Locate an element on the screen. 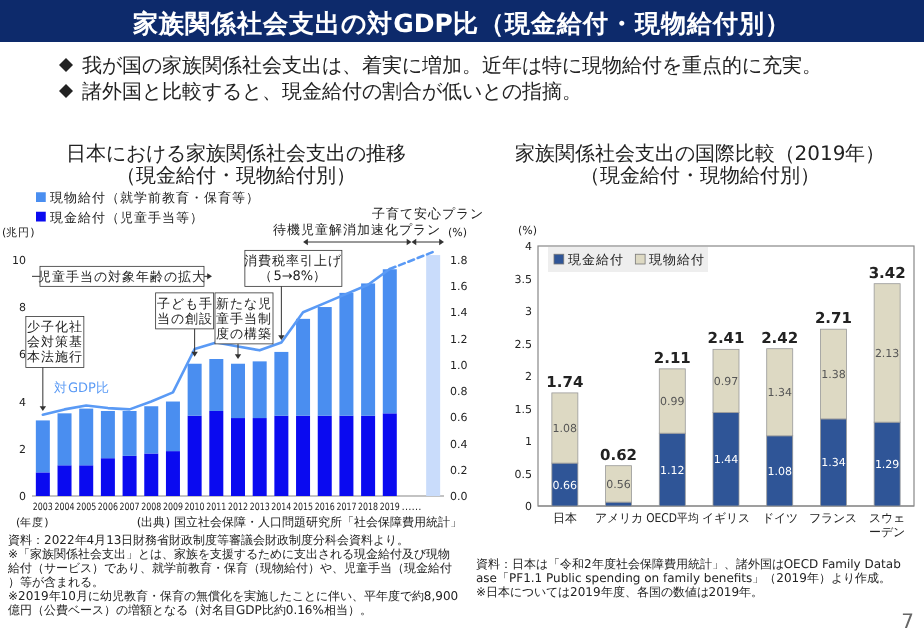 This screenshot has height=640, width=924. chart-title: 日本における家族関係社会支出の推移 is located at coordinates (236, 154).